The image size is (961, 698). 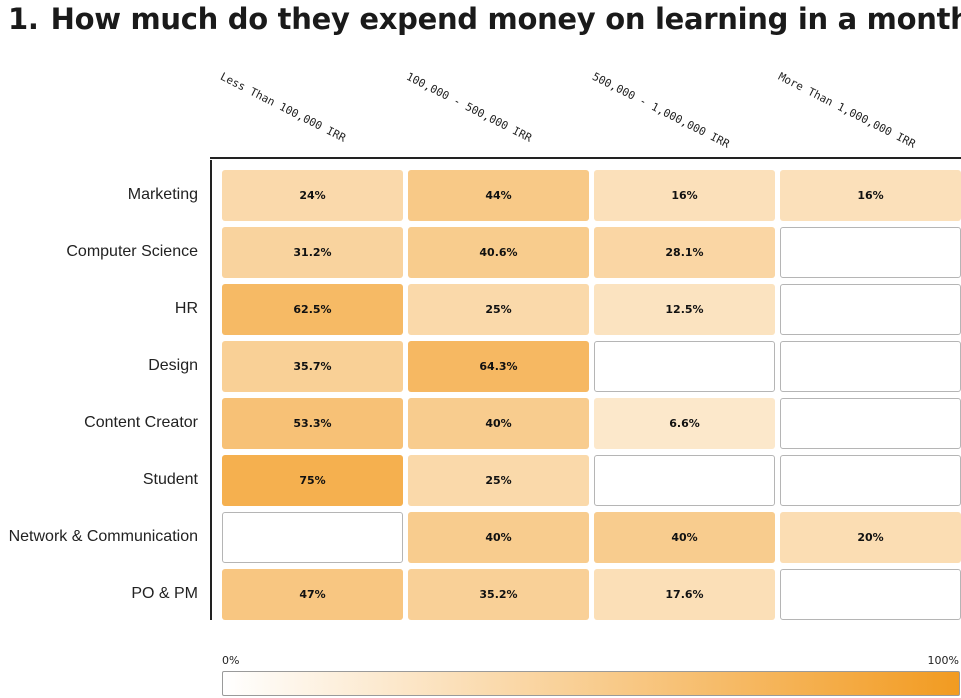 What do you see at coordinates (312, 594) in the screenshot?
I see `heatmap-cell: 47%` at bounding box center [312, 594].